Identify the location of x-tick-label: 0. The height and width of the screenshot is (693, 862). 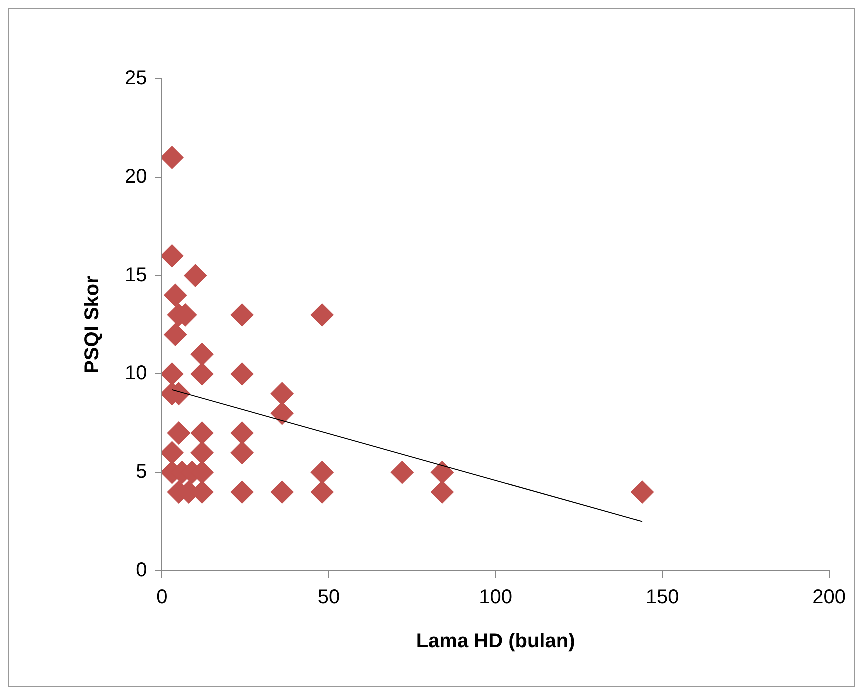
(162, 597).